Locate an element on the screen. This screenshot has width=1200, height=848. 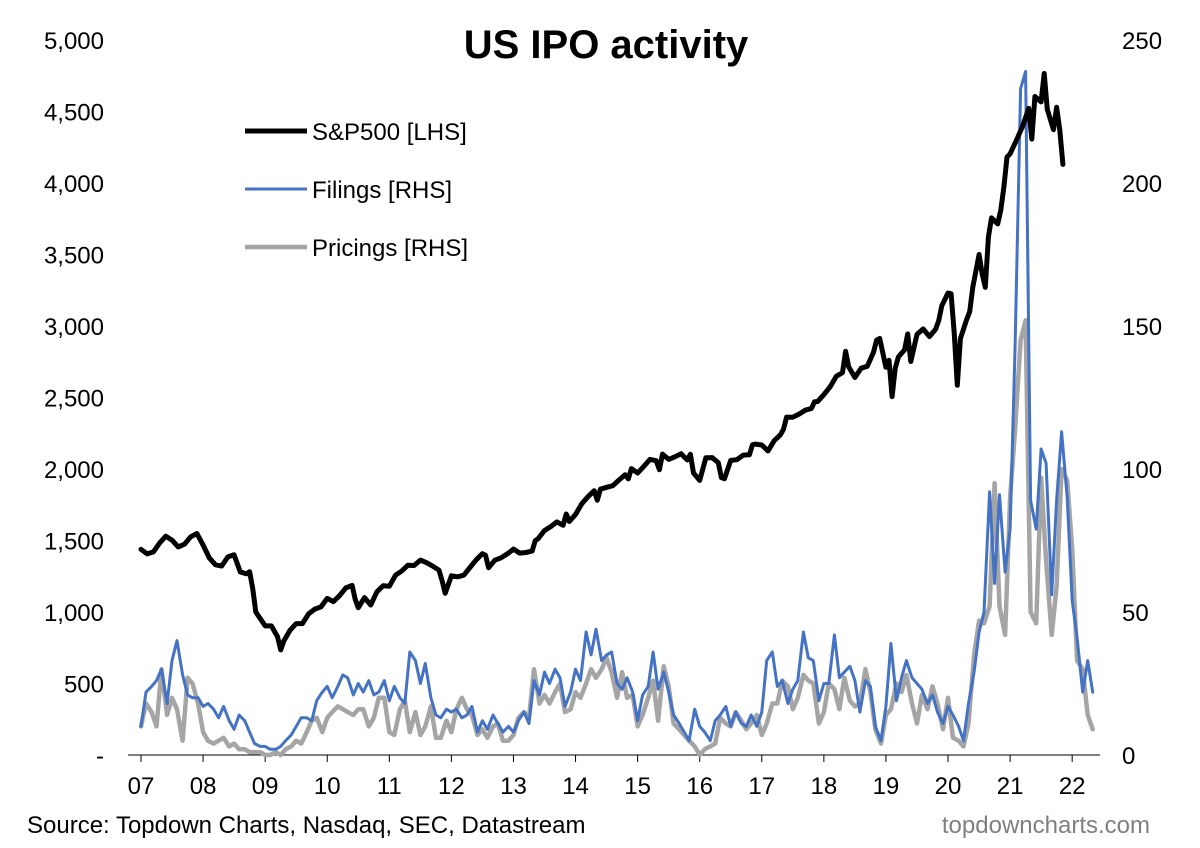
left-tick-label: 2,500 is located at coordinates (74, 399).